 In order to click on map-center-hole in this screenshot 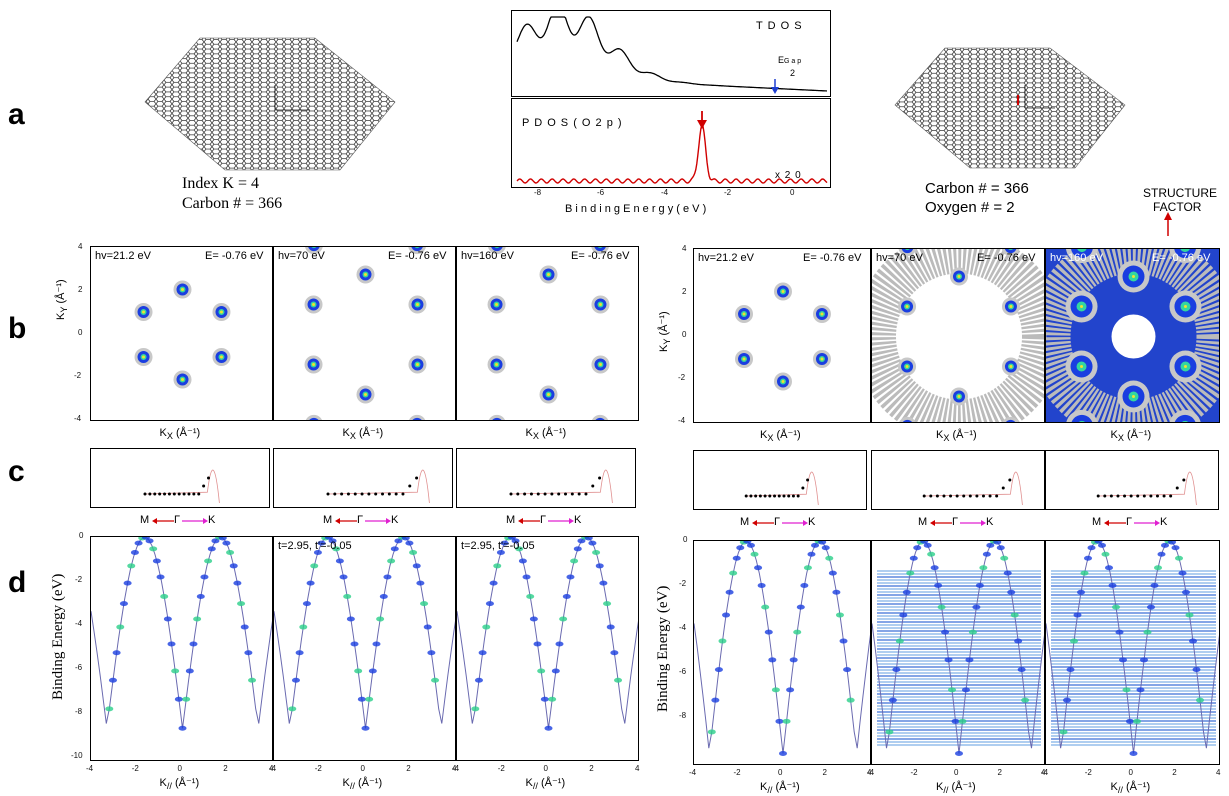, I will do `click(1133, 336)`.